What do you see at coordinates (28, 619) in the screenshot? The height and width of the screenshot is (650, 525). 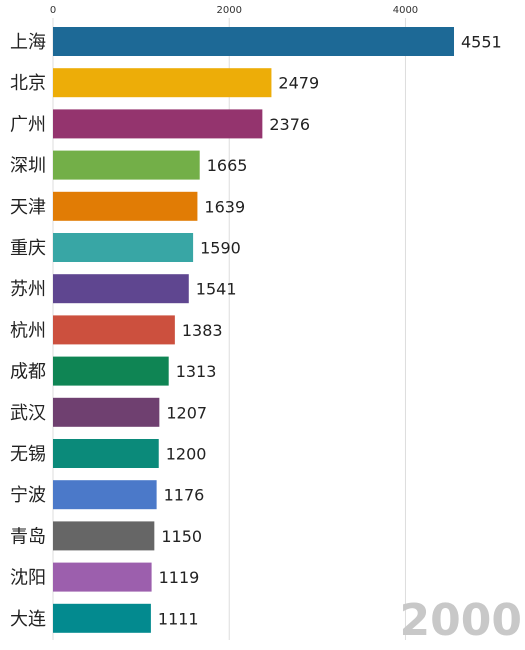 I see `category-label: 大连` at bounding box center [28, 619].